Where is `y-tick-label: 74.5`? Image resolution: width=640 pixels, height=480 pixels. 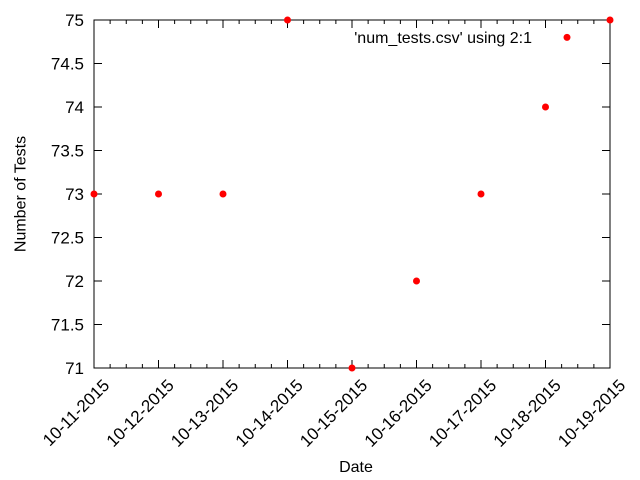
y-tick-label: 74.5 is located at coordinates (67, 64).